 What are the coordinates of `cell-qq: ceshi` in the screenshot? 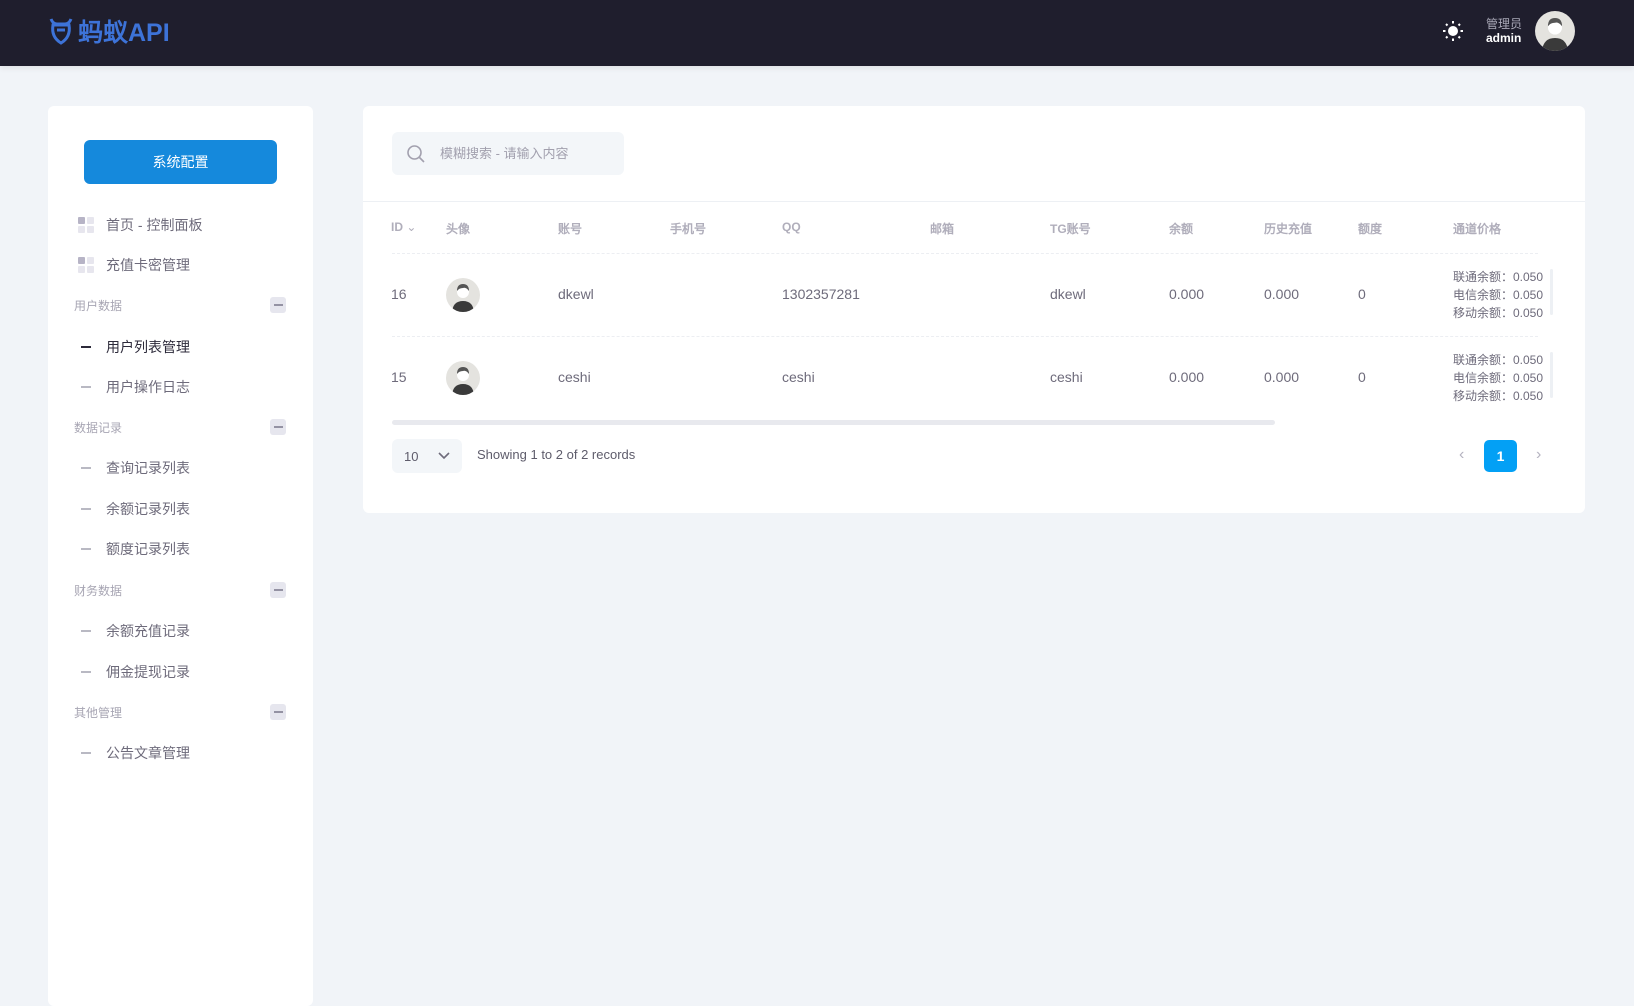 It's located at (798, 377).